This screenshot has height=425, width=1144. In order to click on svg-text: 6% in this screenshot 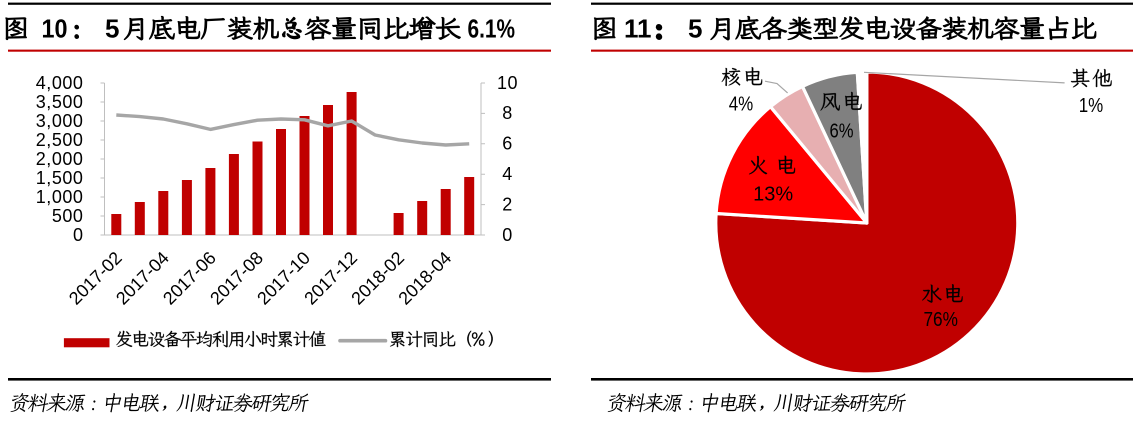, I will do `click(842, 131)`.